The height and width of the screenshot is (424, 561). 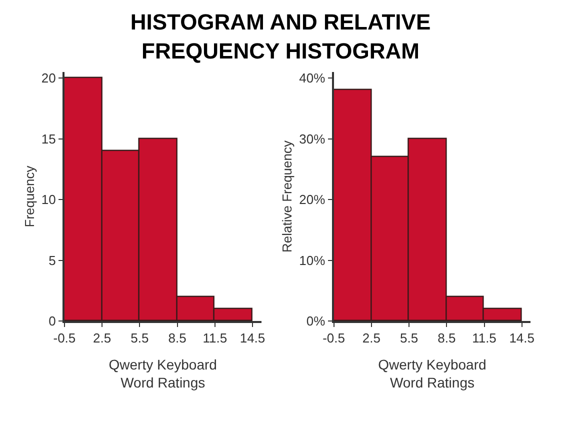 I want to click on y-tick-label: 10, so click(x=48, y=200).